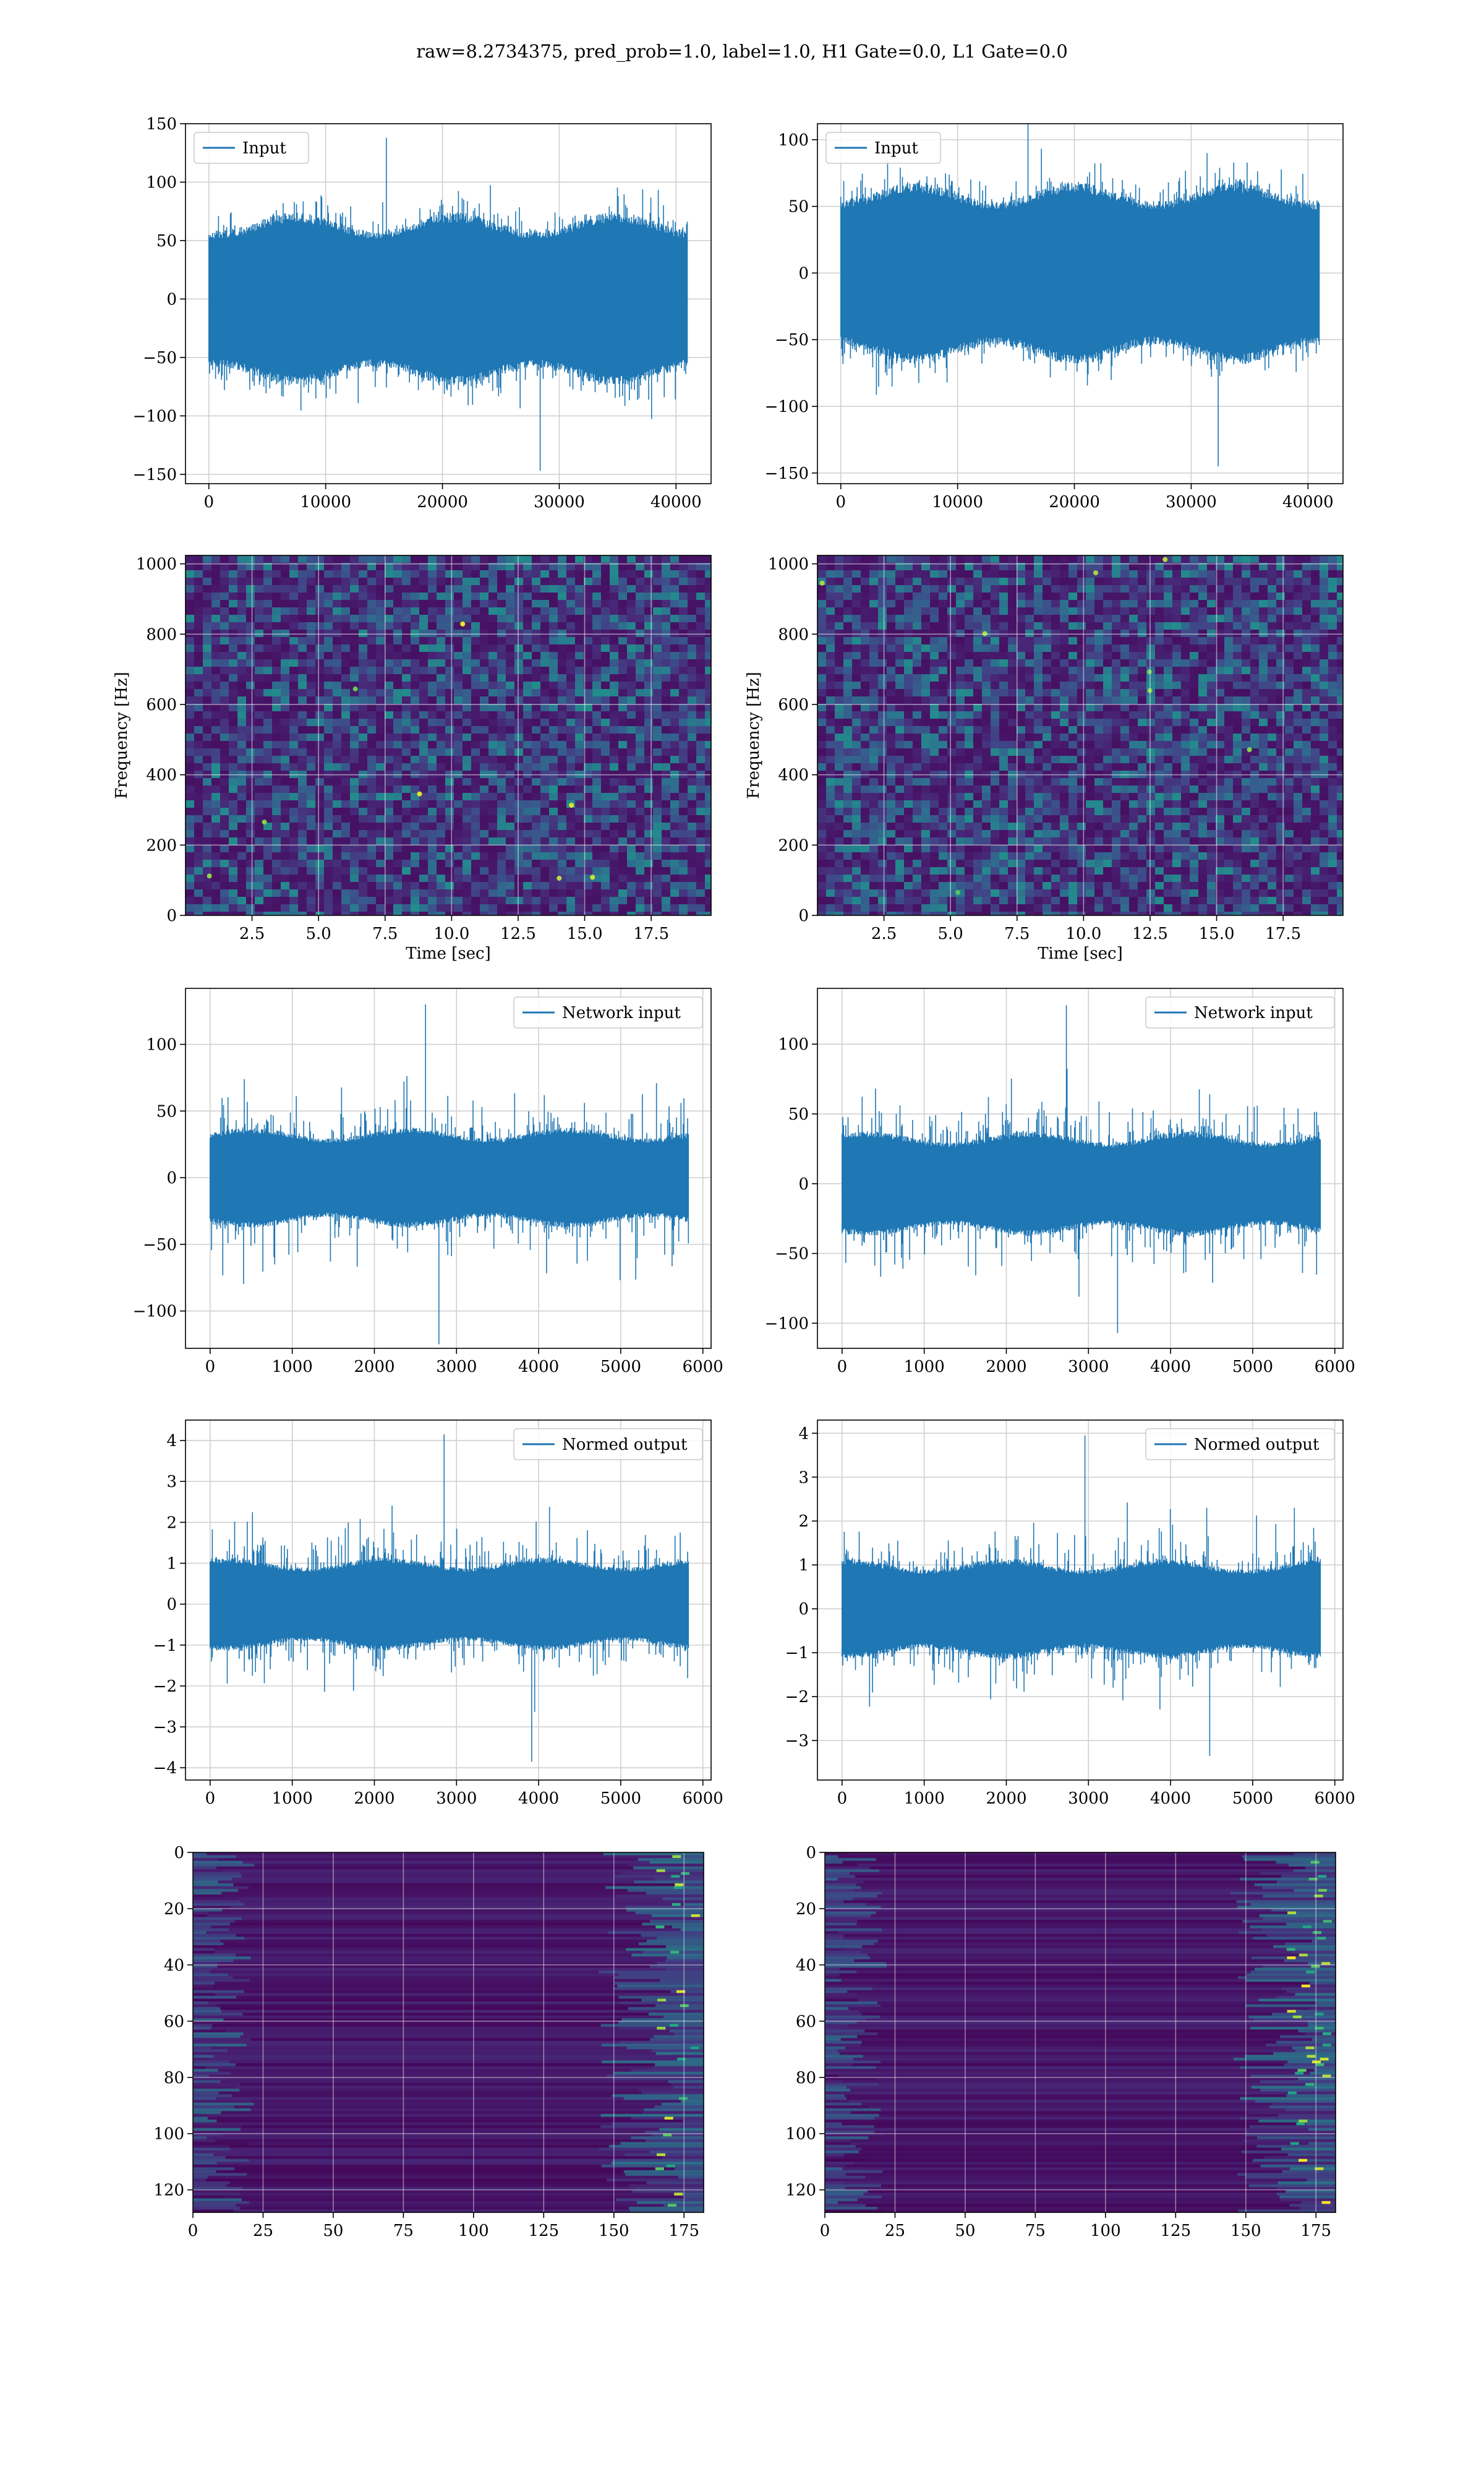  Describe the element at coordinates (355, 688) in the screenshot. I see `spectrogram-hotspot` at that location.